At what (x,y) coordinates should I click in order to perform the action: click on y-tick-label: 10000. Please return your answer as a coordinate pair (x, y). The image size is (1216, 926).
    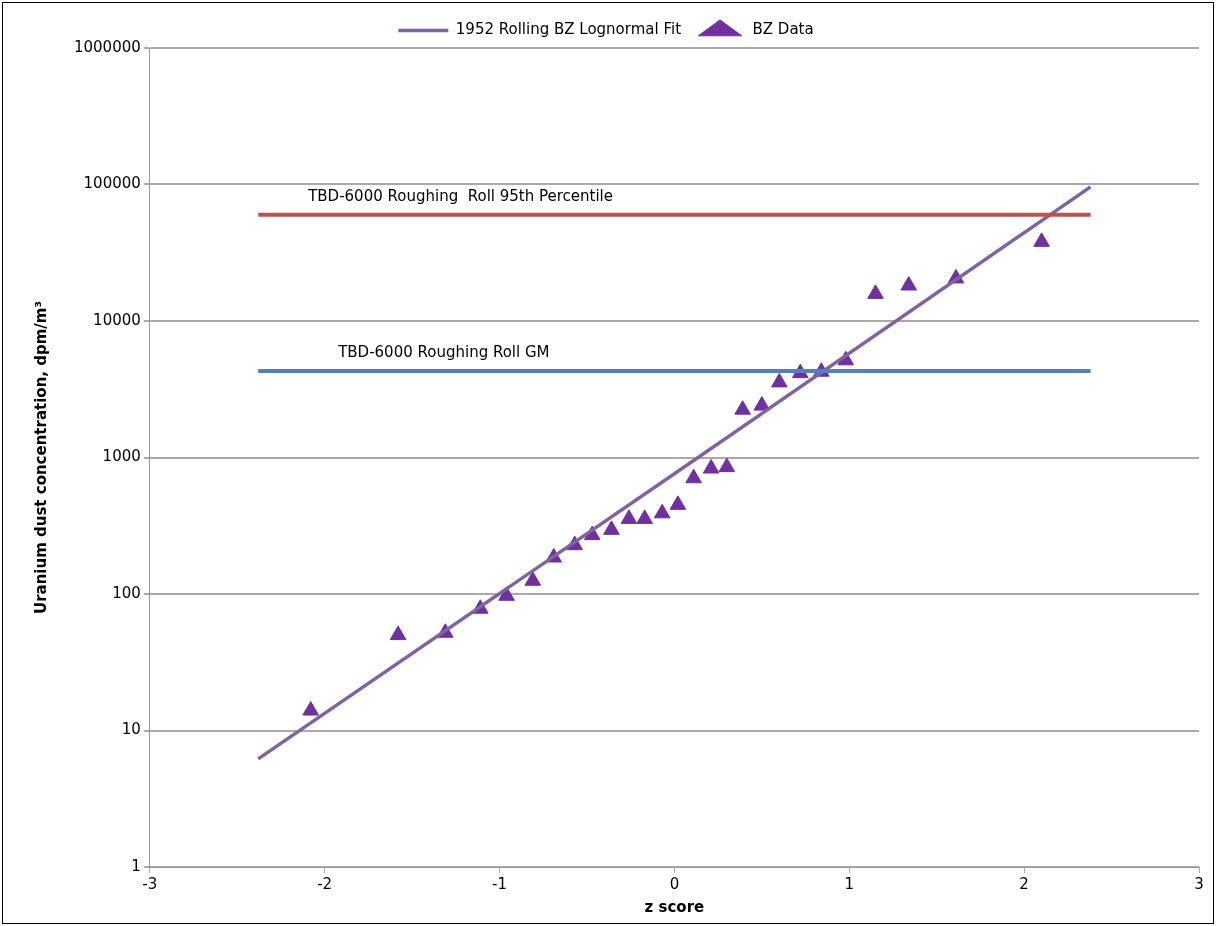
    Looking at the image, I should click on (117, 319).